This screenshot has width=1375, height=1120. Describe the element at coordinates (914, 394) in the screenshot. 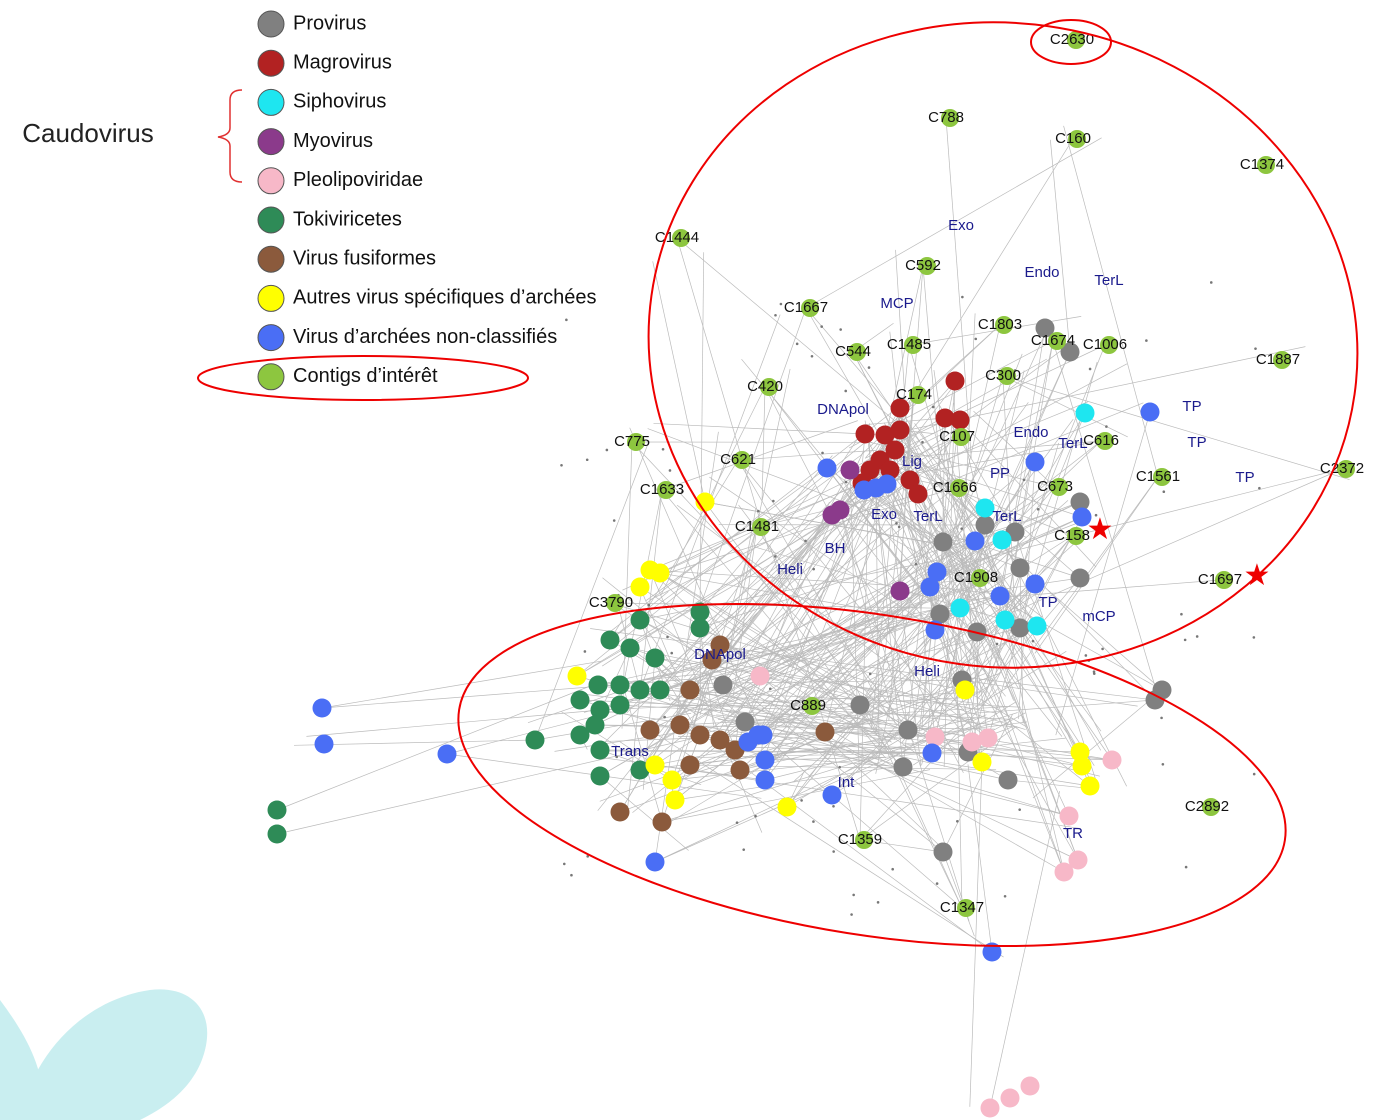

I see `contig-label: C174` at that location.